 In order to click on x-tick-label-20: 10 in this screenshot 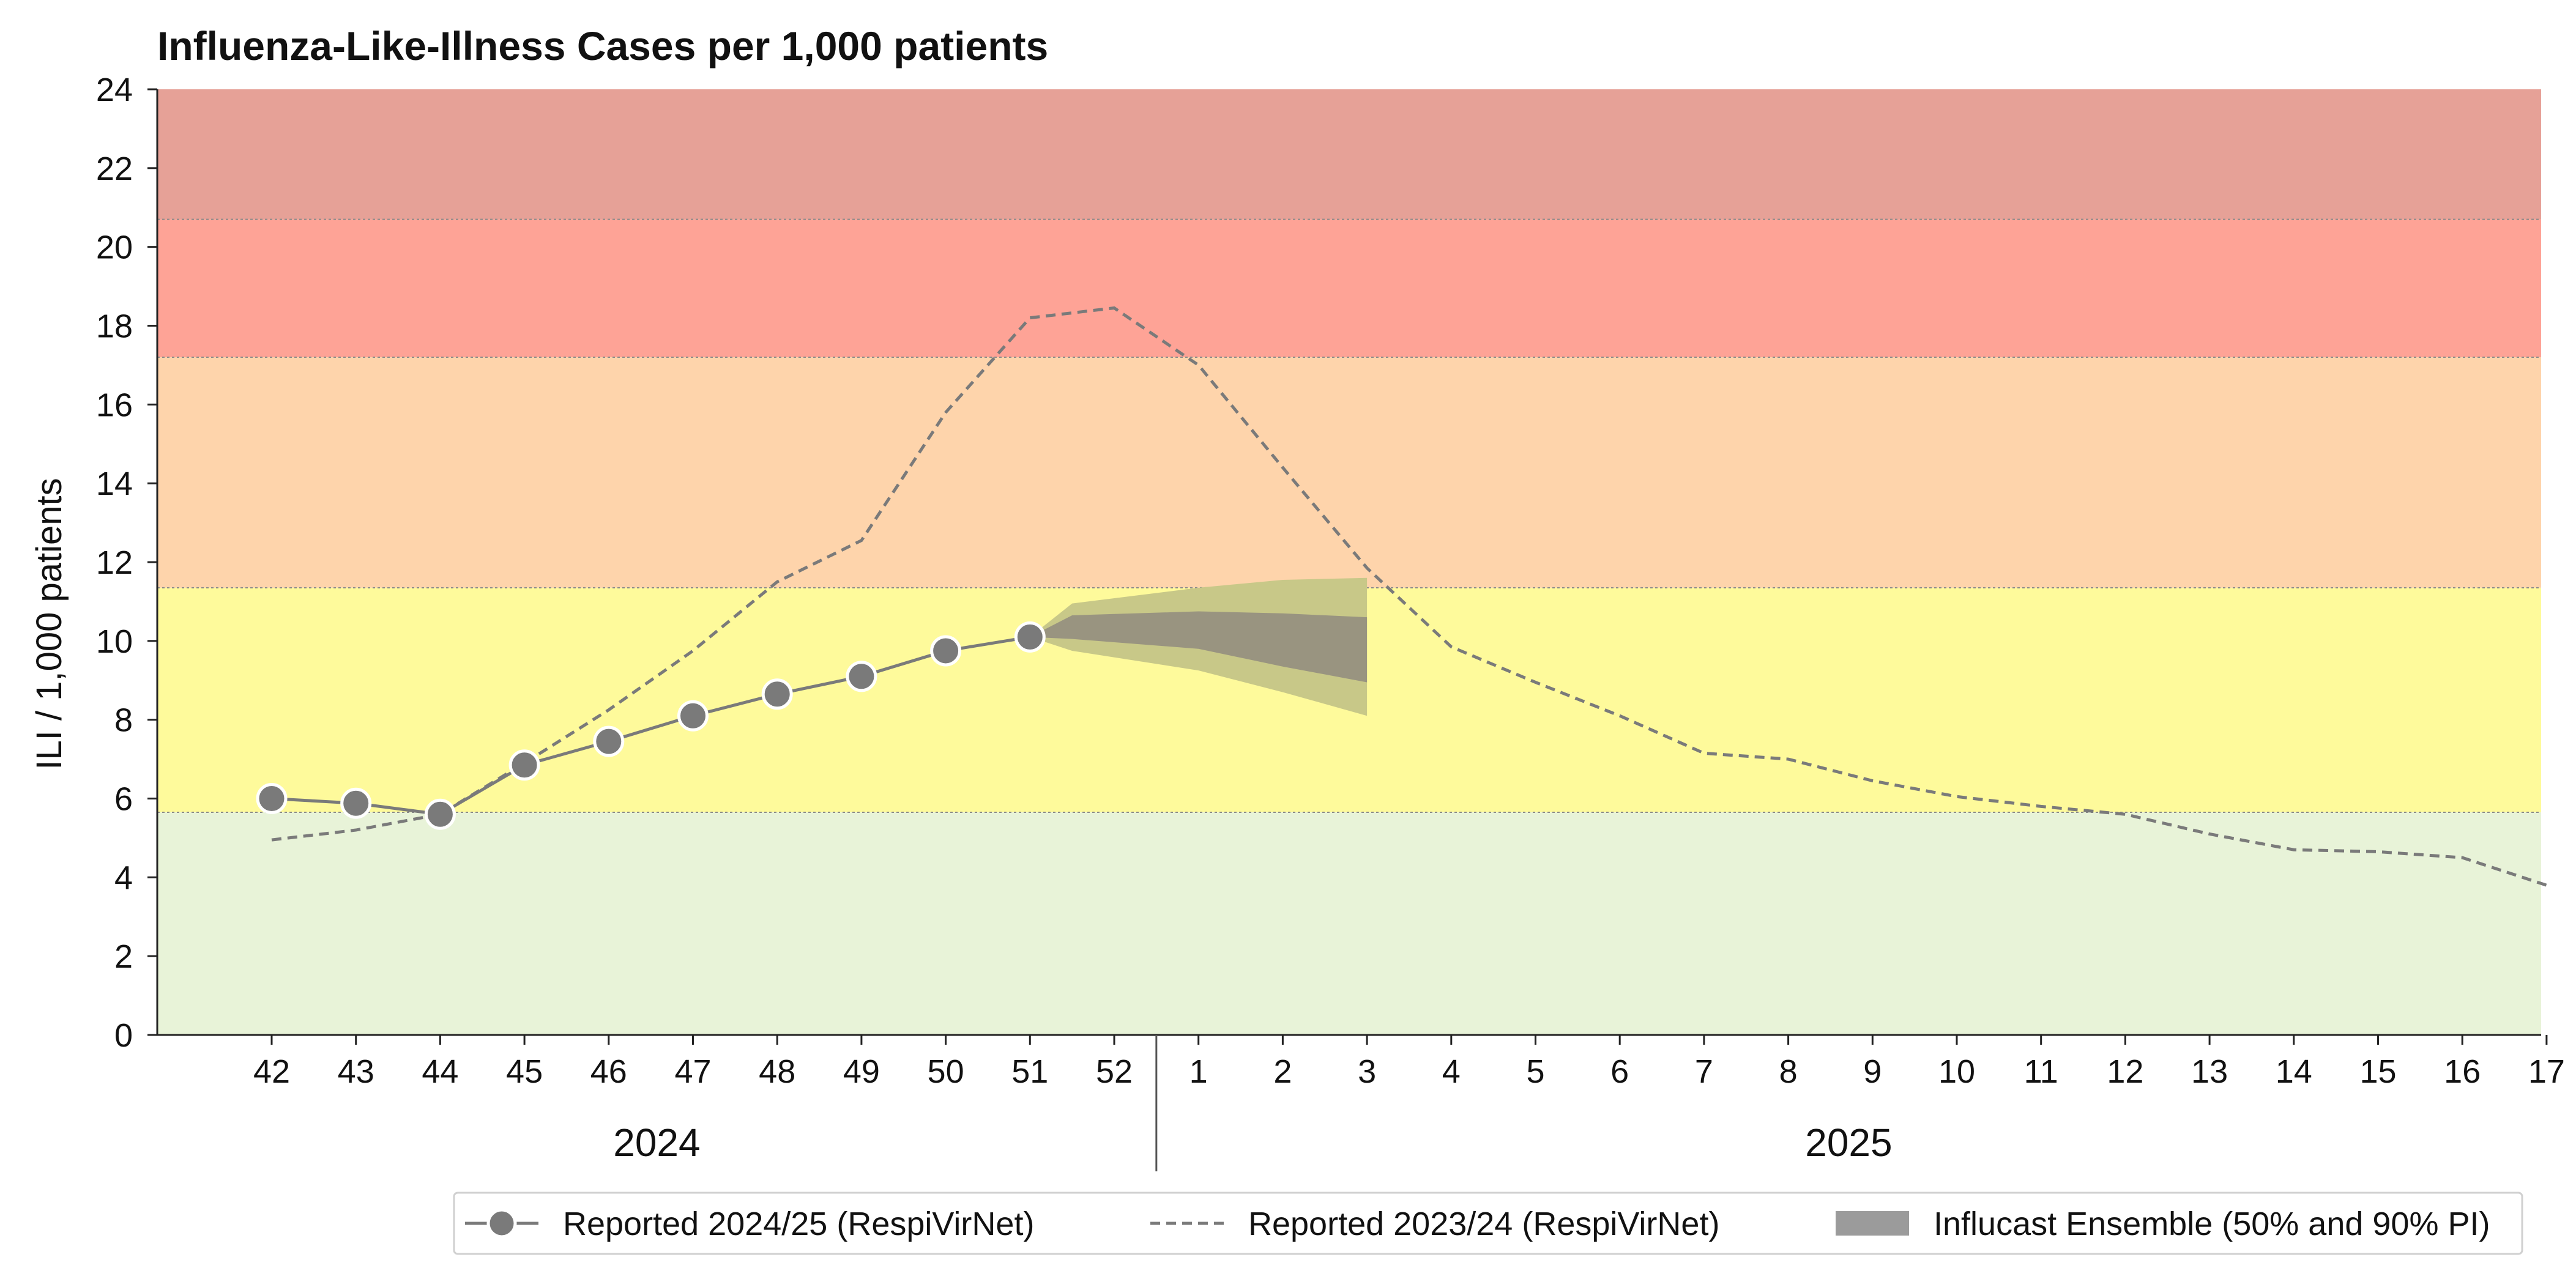, I will do `click(1957, 1071)`.